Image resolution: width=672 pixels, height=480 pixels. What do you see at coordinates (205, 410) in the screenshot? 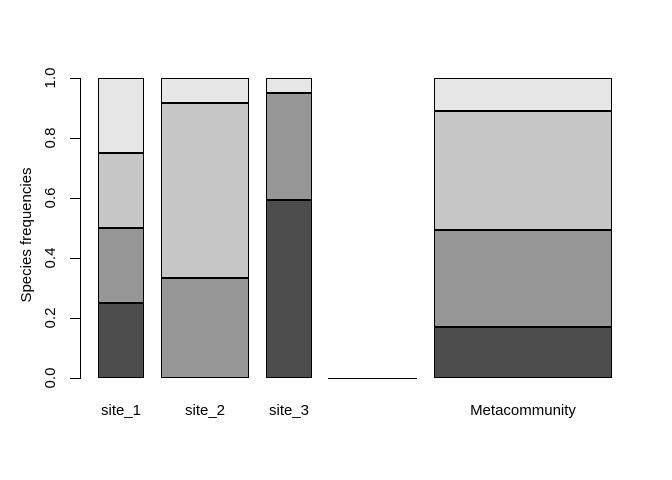
I see `x-axis-label-site_2: site_2` at bounding box center [205, 410].